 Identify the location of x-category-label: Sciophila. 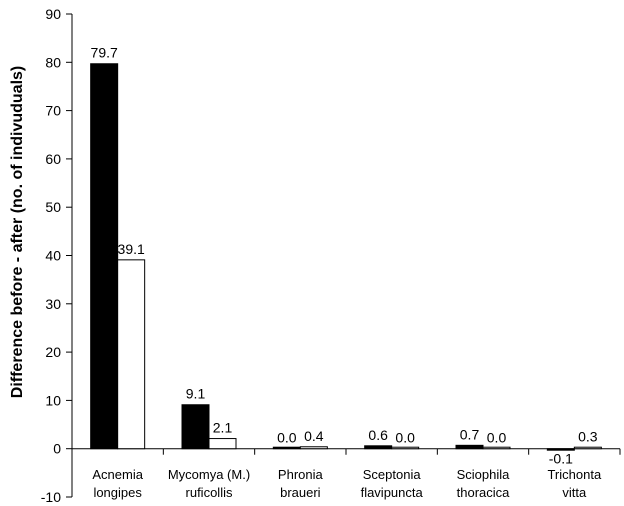
(484, 474).